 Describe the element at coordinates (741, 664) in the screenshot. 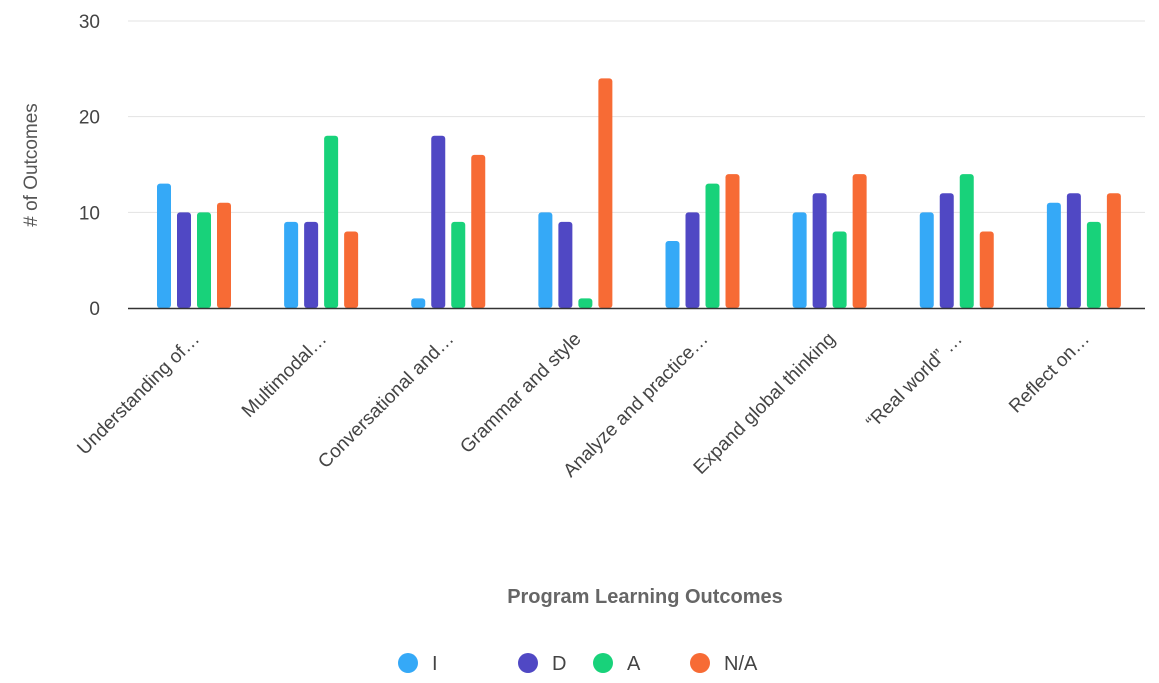

I see `legend-label: N/A` at that location.